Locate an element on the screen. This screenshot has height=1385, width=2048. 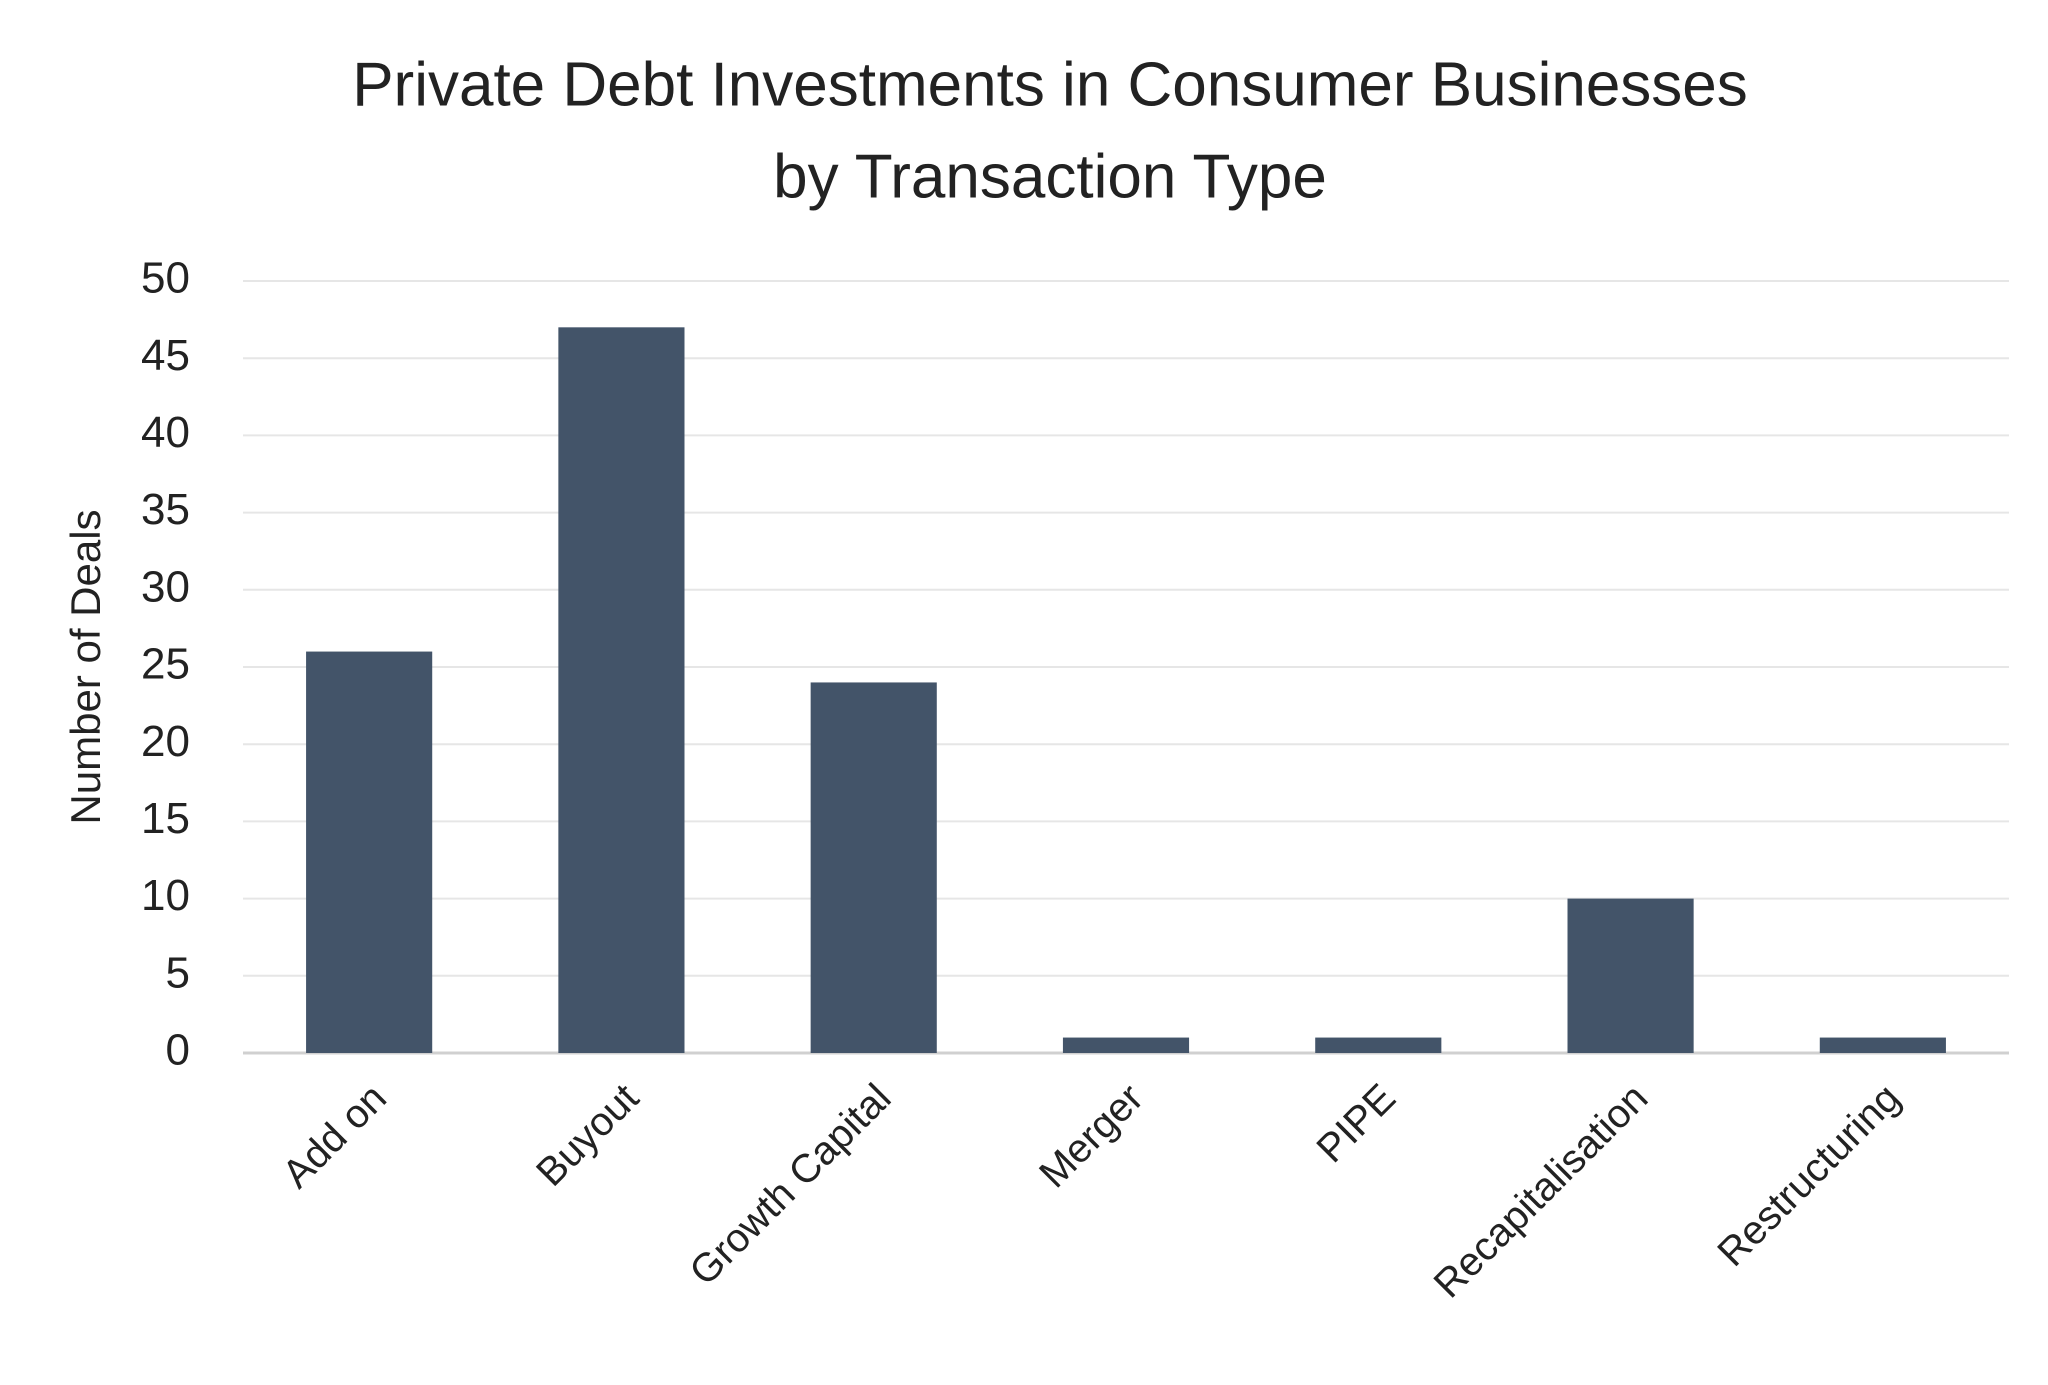
y-tick-label: 5 is located at coordinates (178, 972).